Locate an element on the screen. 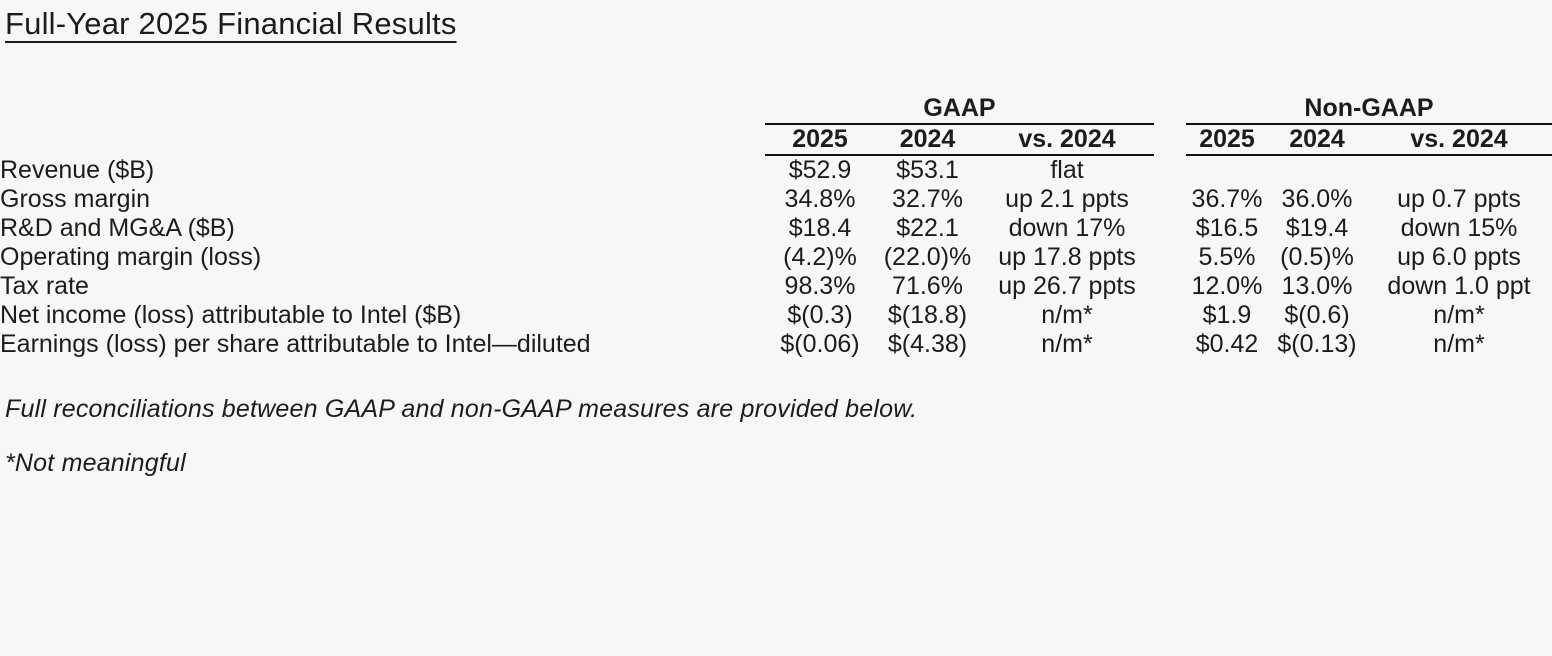 The image size is (1552, 656). row-label: Revenue ($B) is located at coordinates (77, 169).